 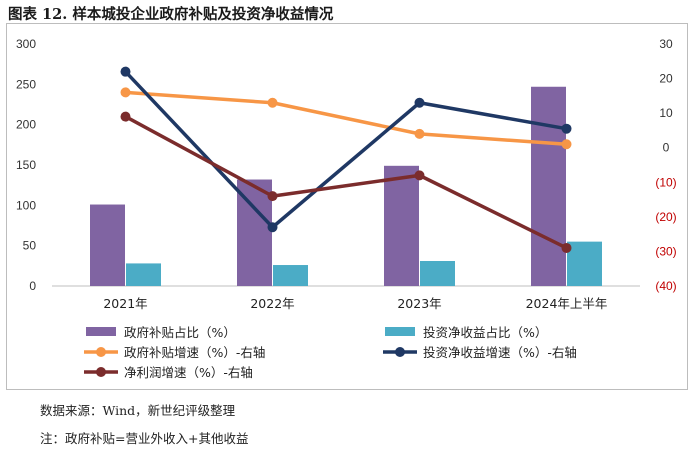 I want to click on left-tick-label: 0, so click(x=32, y=286).